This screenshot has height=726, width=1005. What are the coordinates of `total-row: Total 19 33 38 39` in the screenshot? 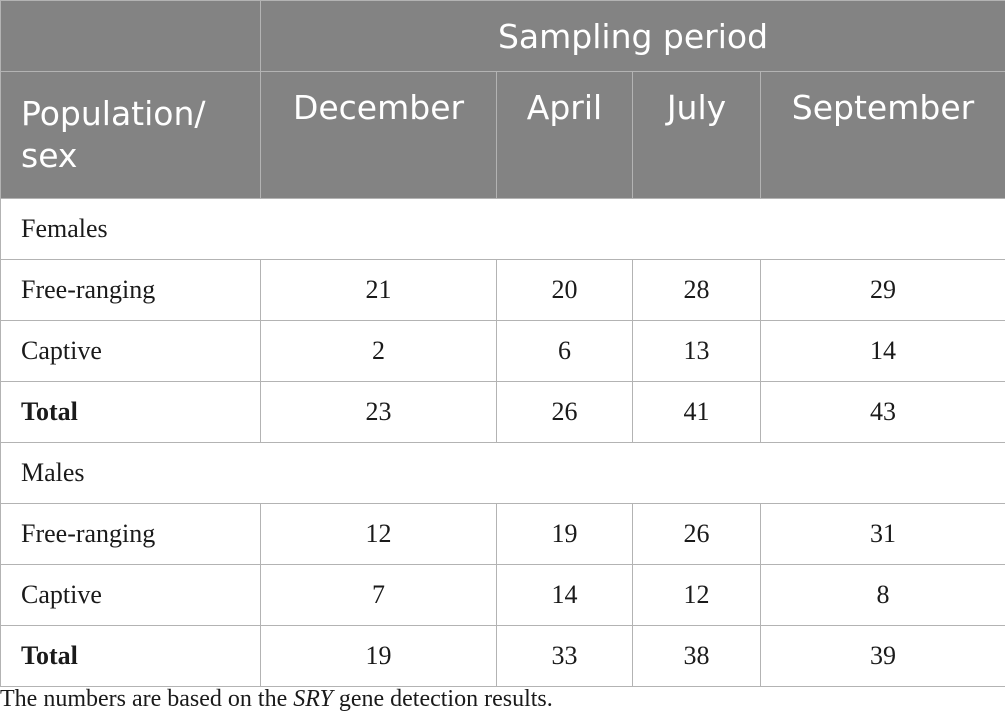 It's located at (502, 656).